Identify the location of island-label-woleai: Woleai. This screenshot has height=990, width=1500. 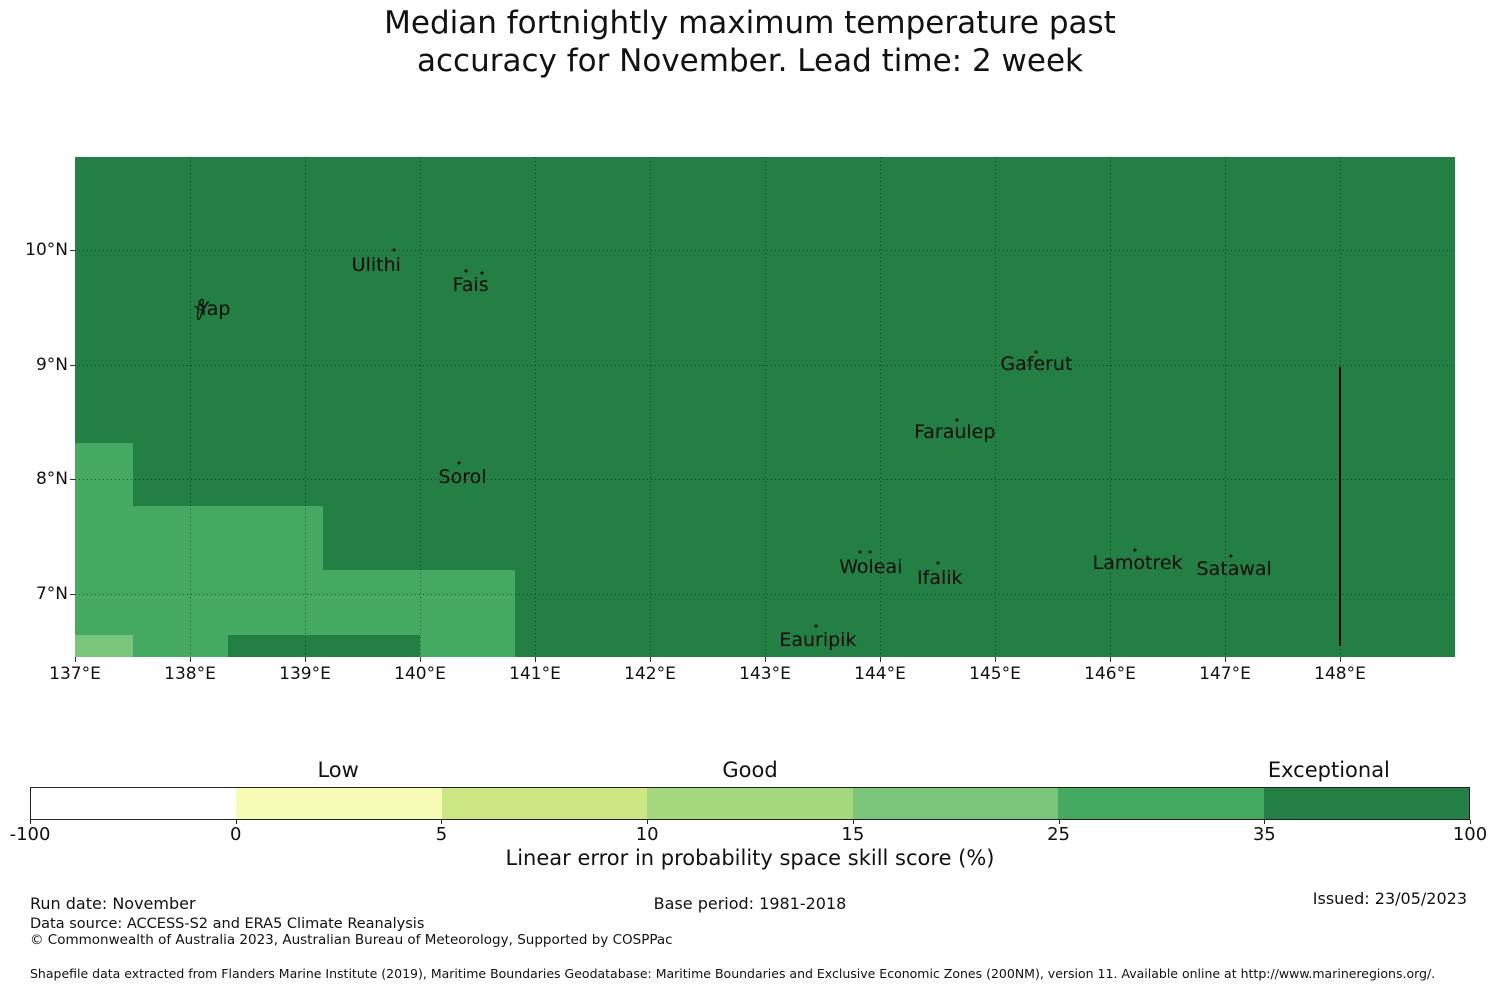
(871, 566).